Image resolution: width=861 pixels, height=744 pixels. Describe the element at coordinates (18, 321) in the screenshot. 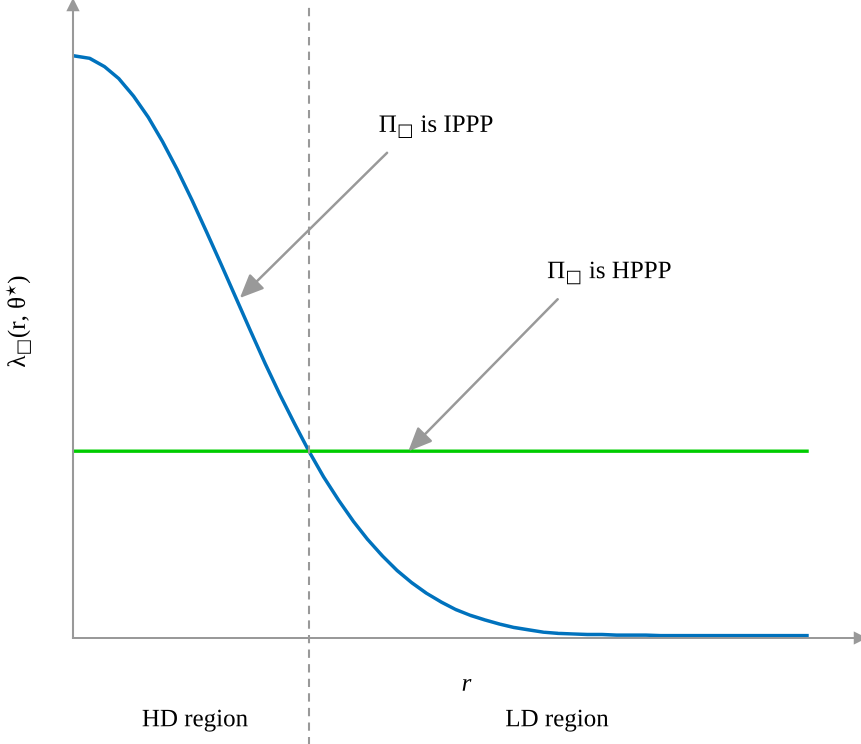

I see `y-axis-title: λ$_{□}$(r, θ$^{⋆}$)` at that location.